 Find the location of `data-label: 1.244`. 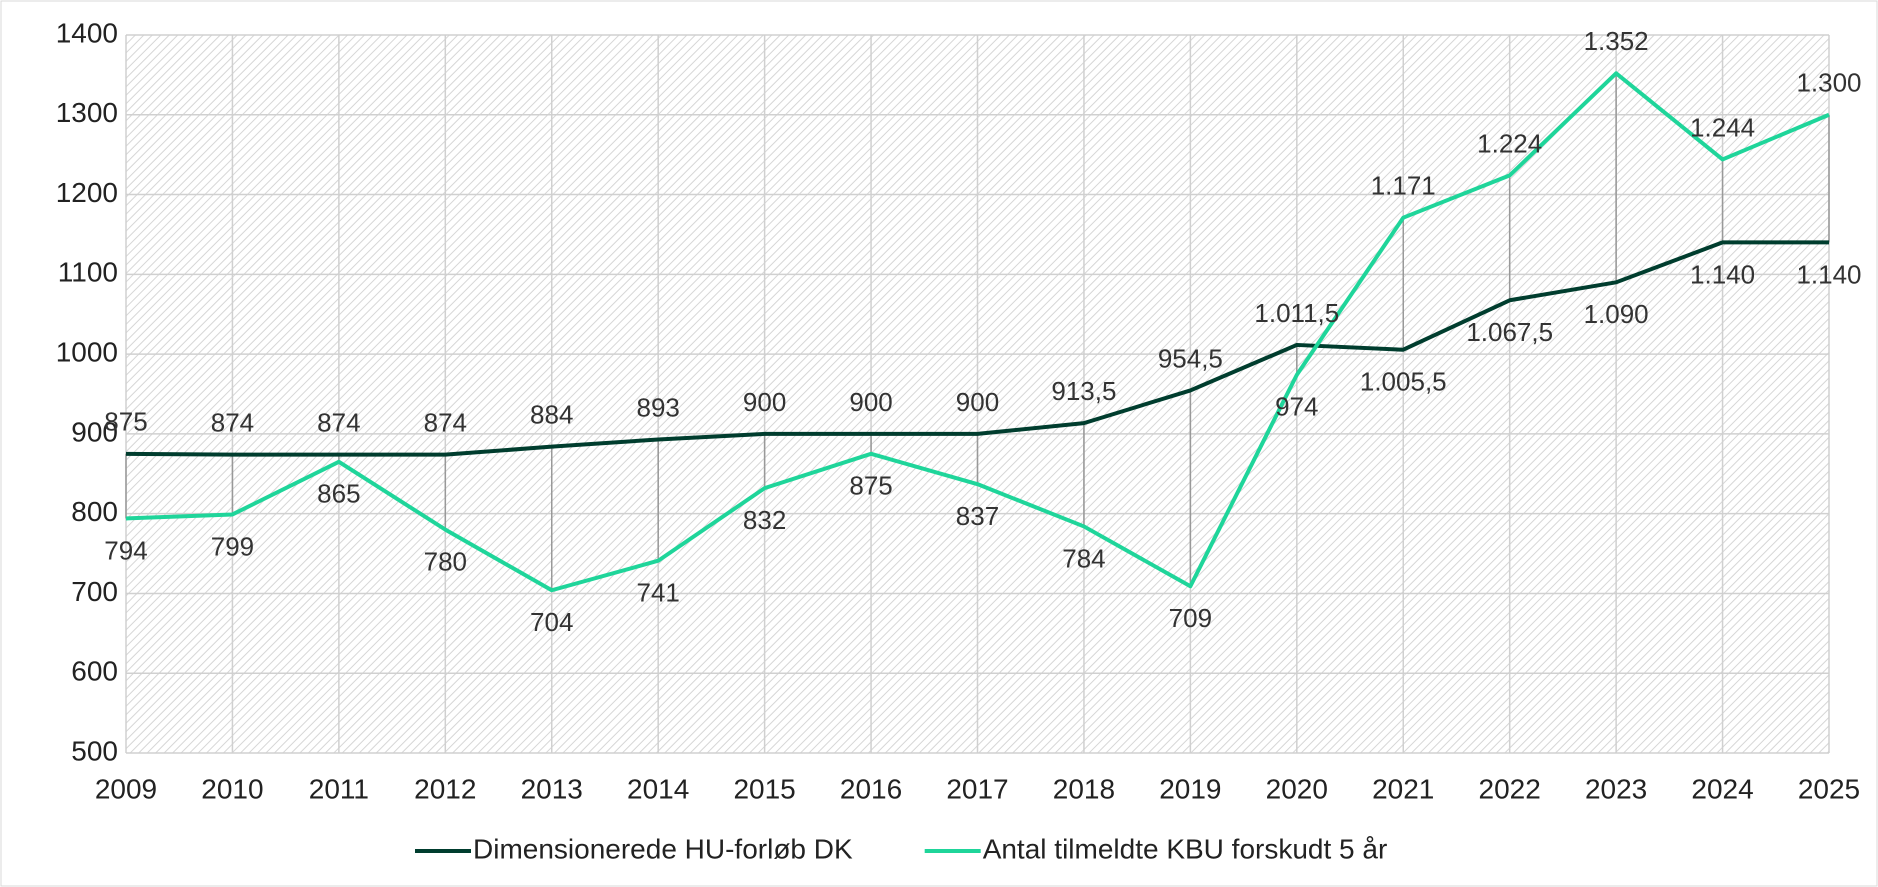

data-label: 1.244 is located at coordinates (1722, 127).